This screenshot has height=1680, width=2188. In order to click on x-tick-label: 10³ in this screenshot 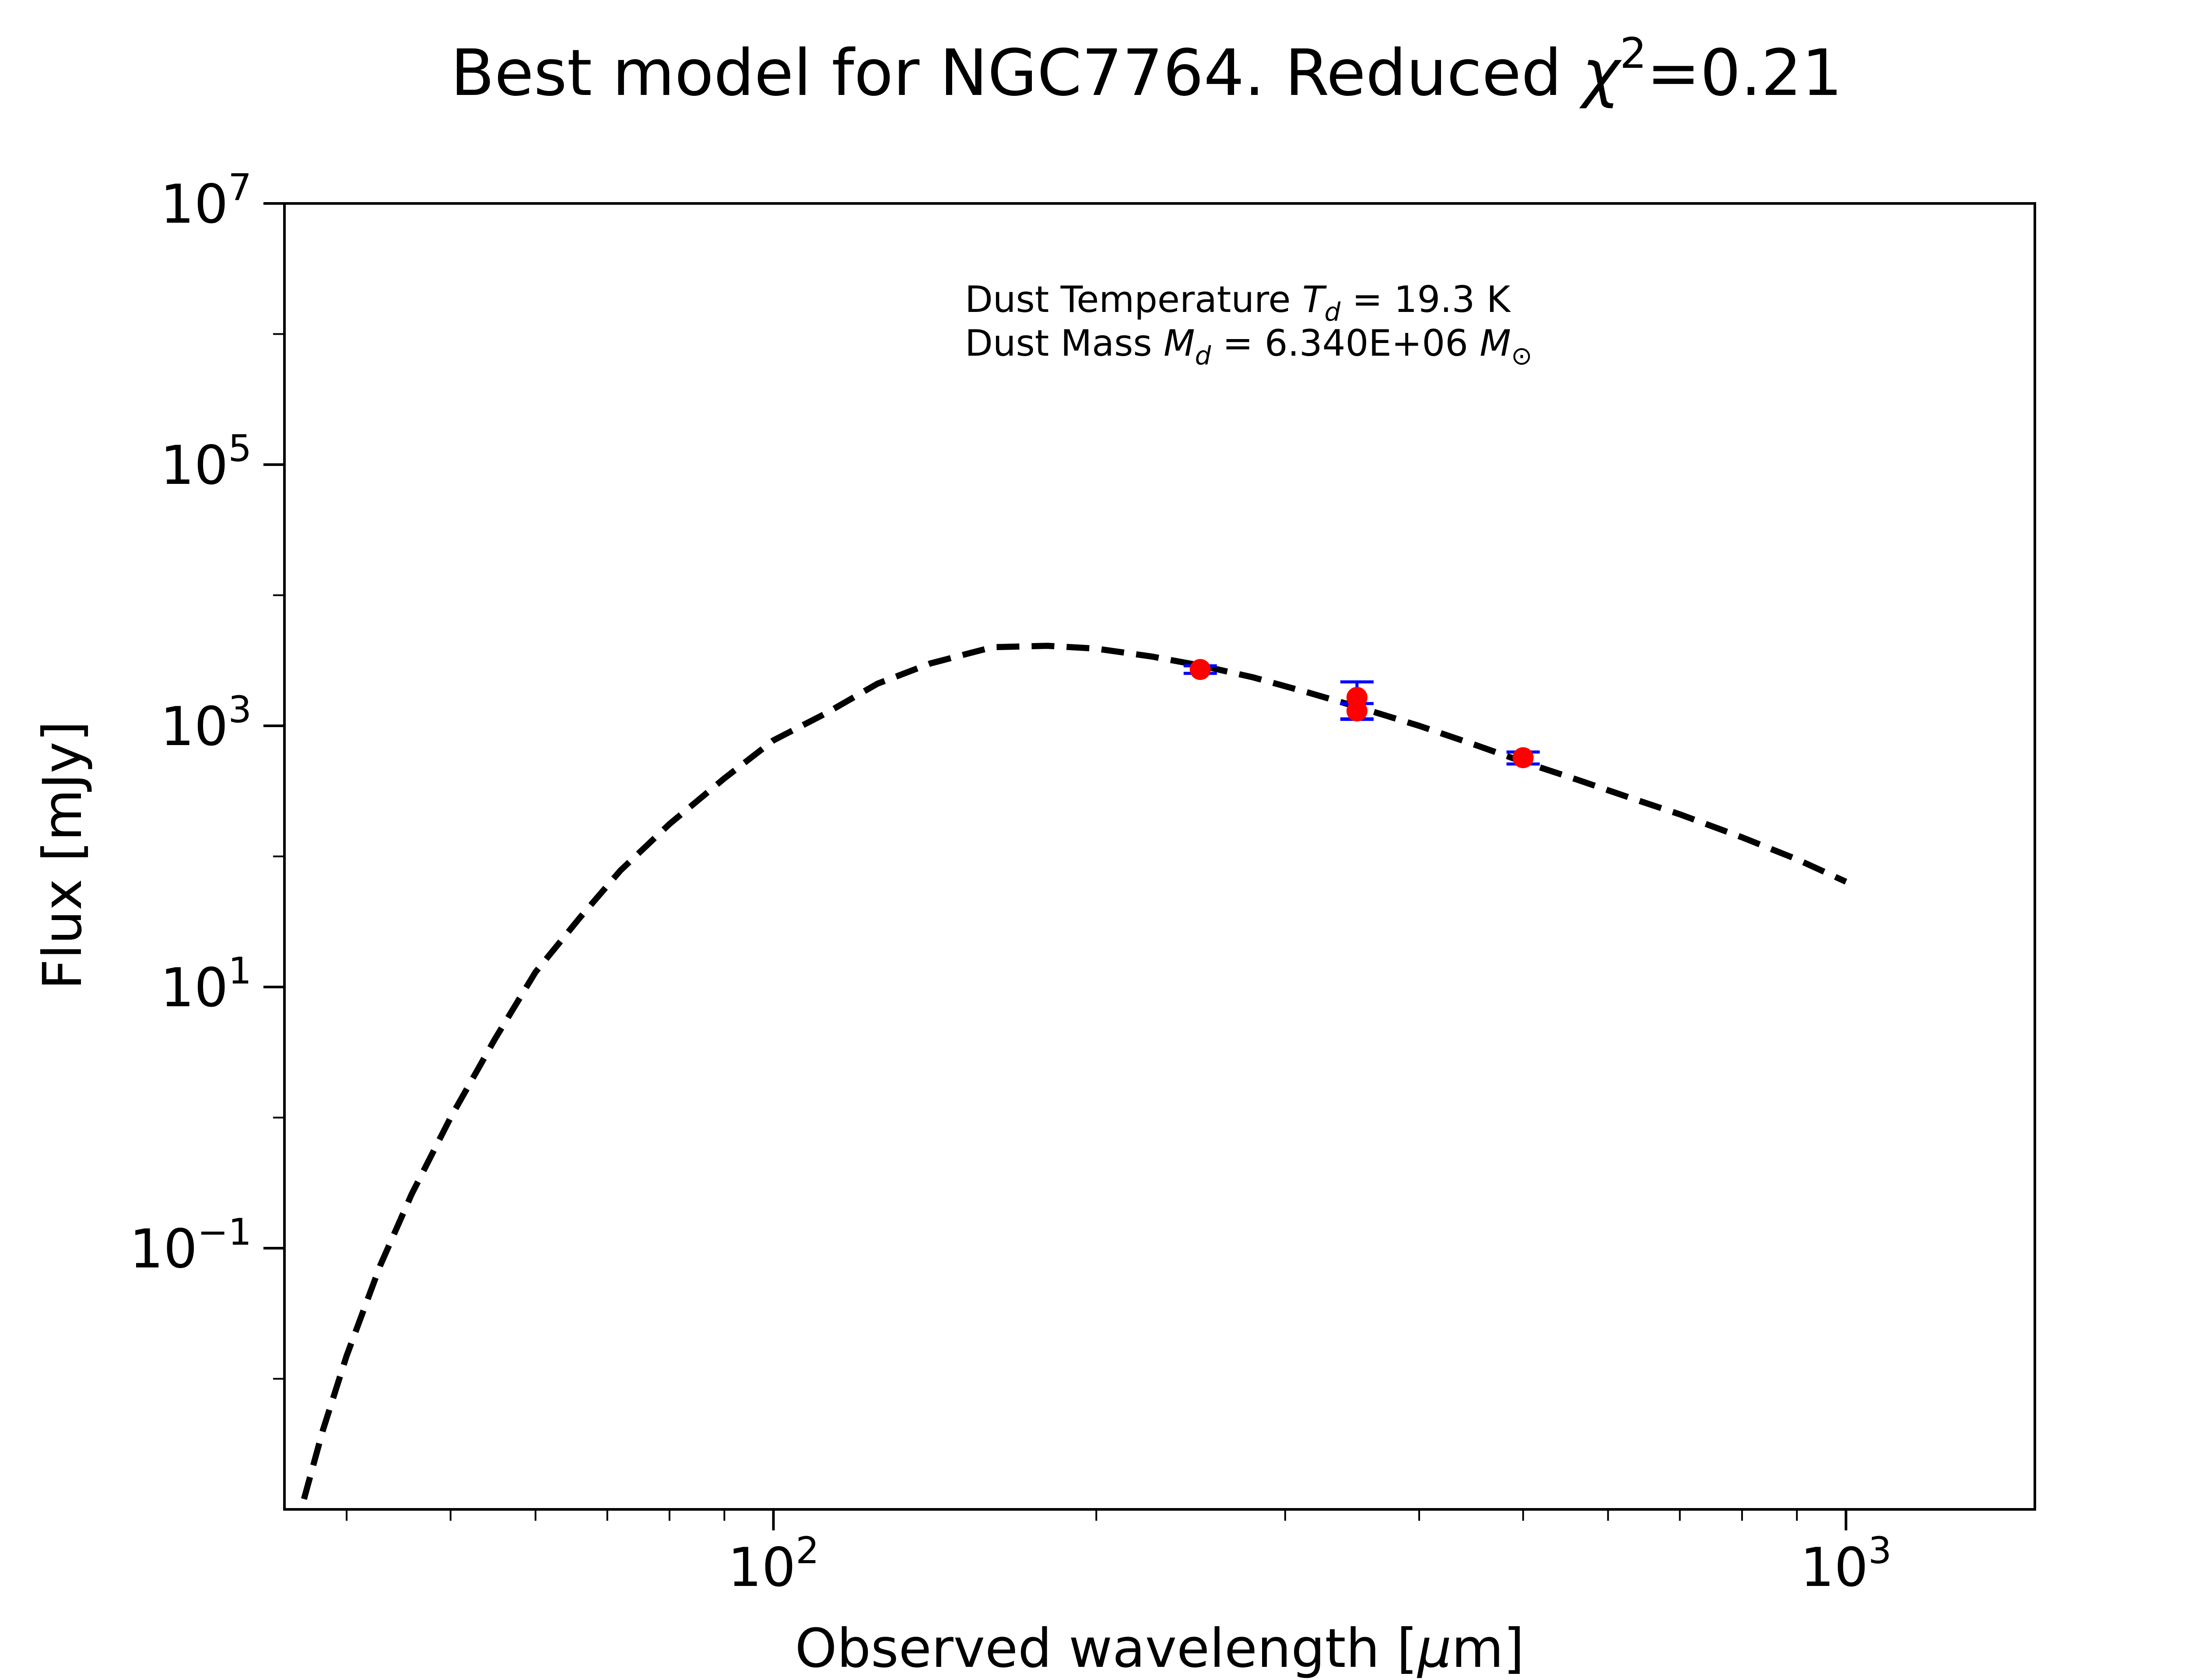, I will do `click(1846, 1564)`.